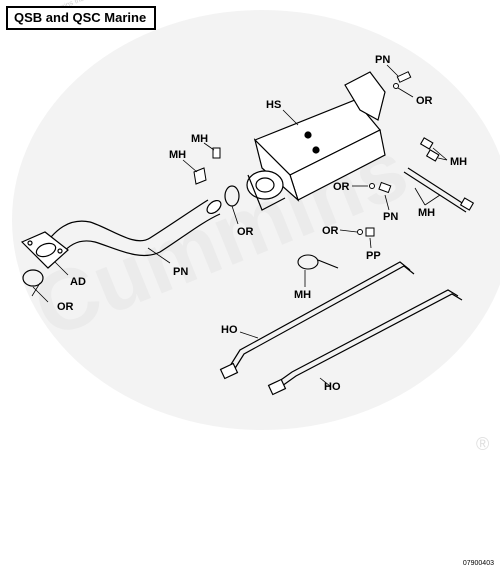  I want to click on hose-upper, so click(317, 320).